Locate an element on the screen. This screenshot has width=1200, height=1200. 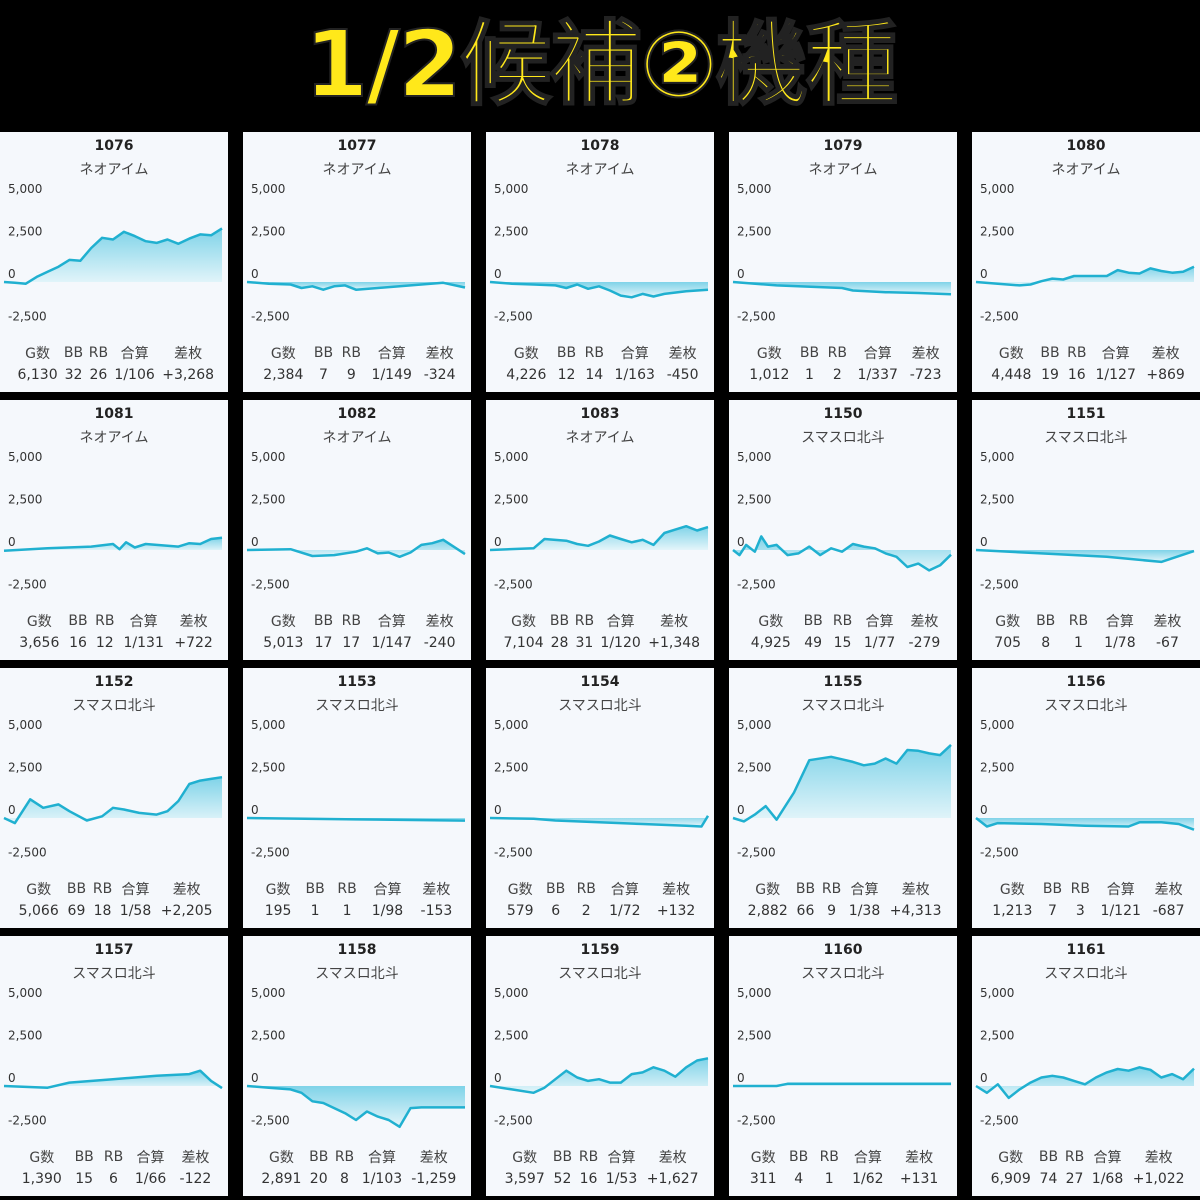
stats-table: G数 BB RB 合算 差枚 6,130 32 26 1/106 +3,268 is located at coordinates (116, 364).